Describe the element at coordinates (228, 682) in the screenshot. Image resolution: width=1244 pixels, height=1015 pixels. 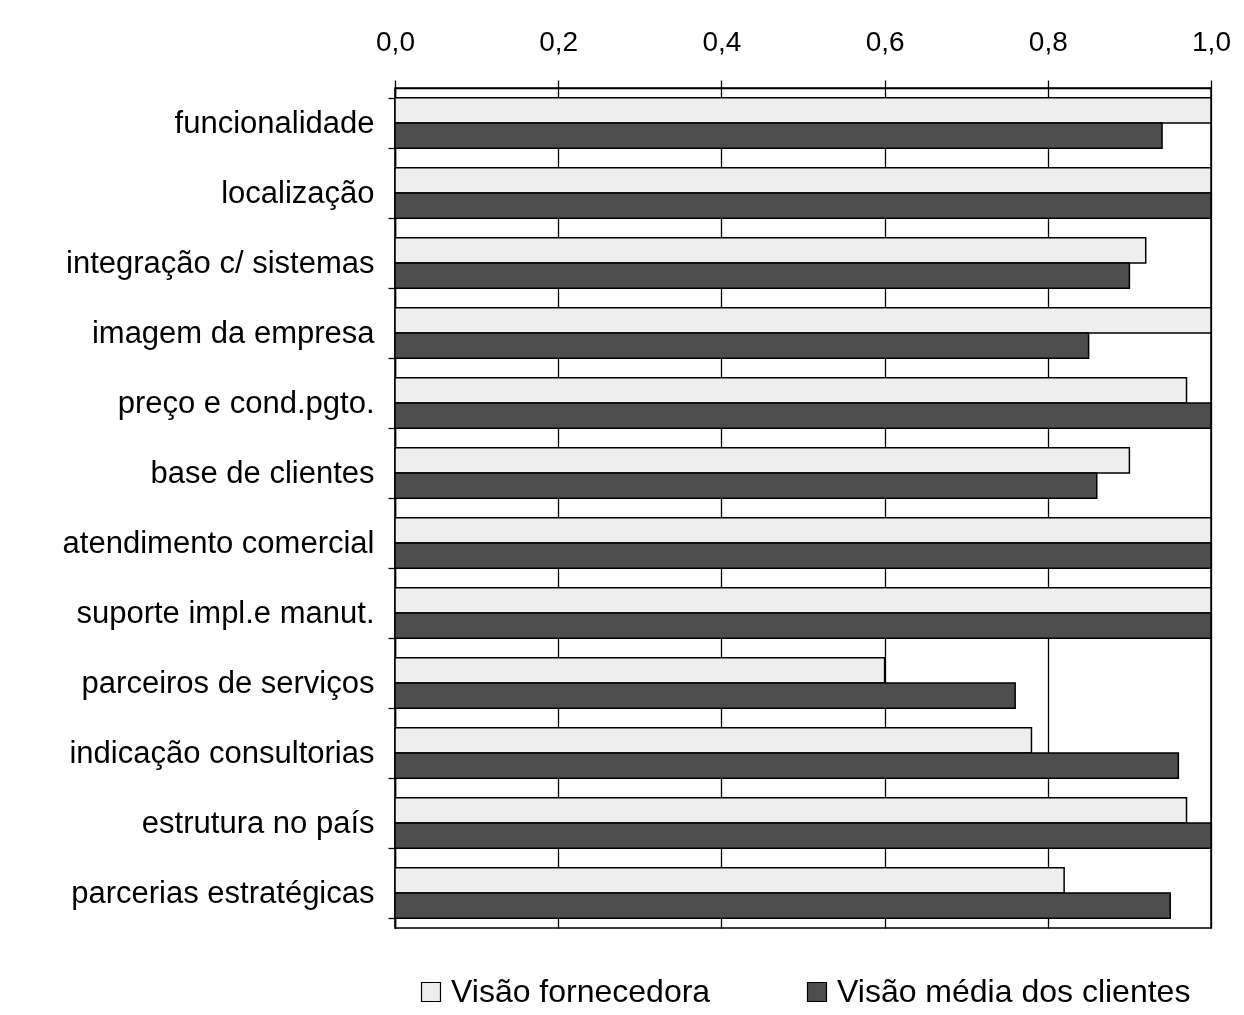
I see `y-tick-label: parceiros de serviços` at that location.